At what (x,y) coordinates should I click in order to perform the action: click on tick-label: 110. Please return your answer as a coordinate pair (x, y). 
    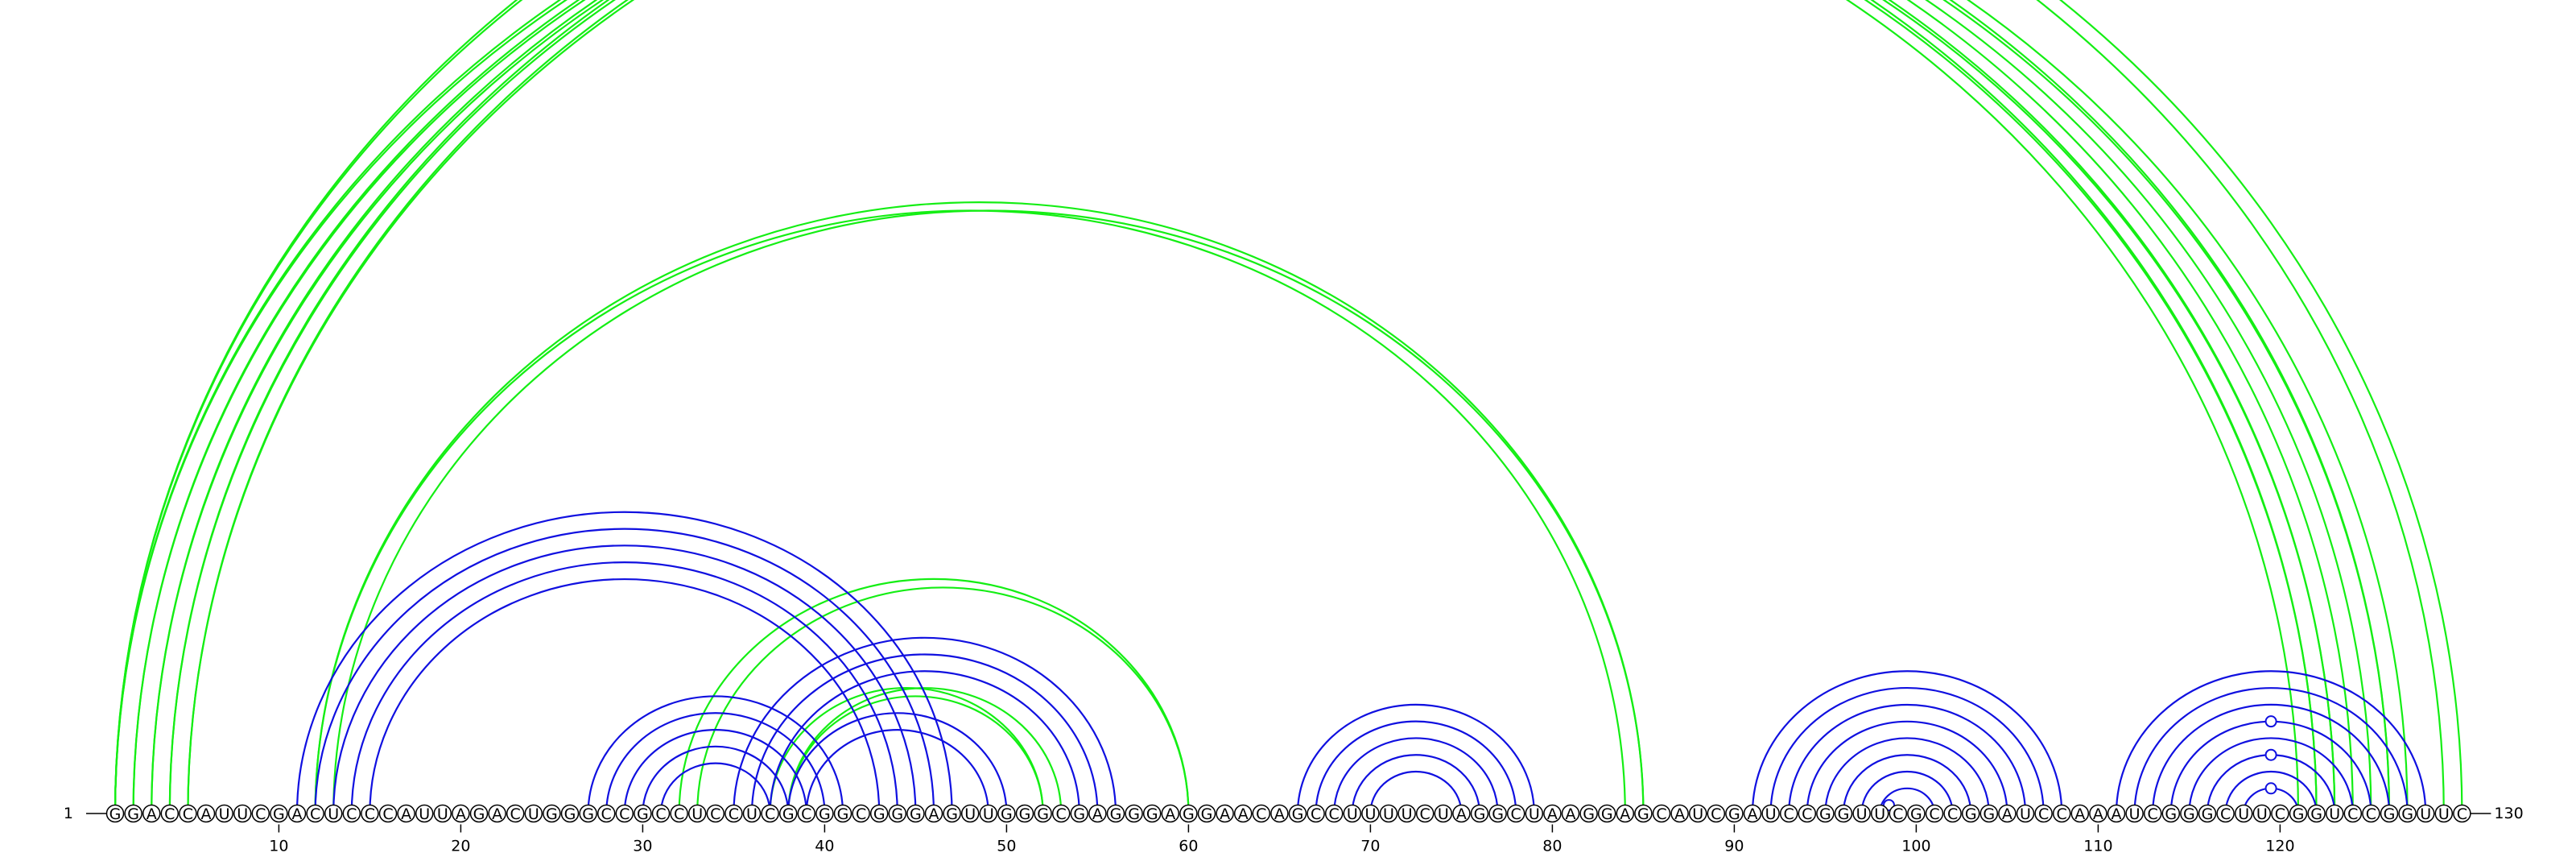
    Looking at the image, I should click on (2097, 846).